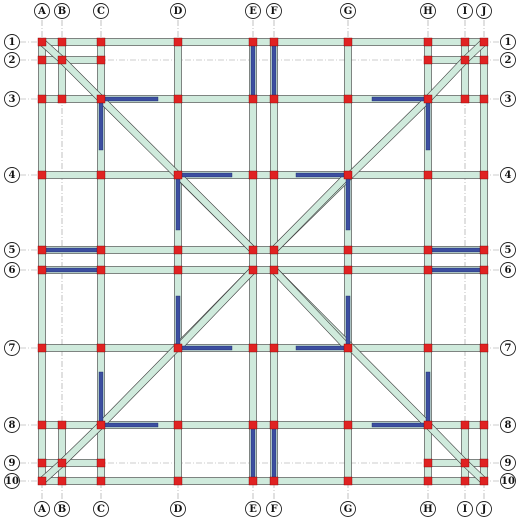 This screenshot has height=521, width=520. I want to click on grid-col-bottom-F-bubble, so click(274, 509).